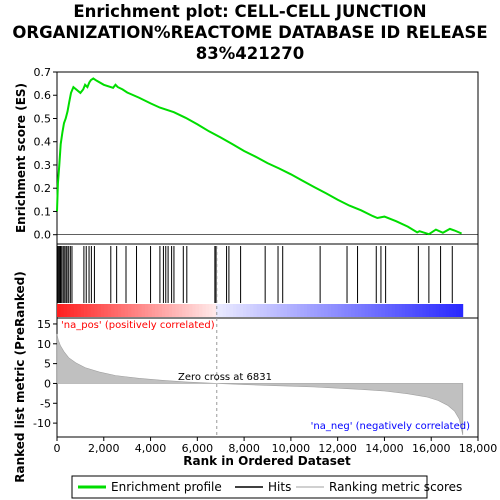 The width and height of the screenshot is (500, 500). Describe the element at coordinates (384, 448) in the screenshot. I see `x-tick-label: 14,000` at that location.